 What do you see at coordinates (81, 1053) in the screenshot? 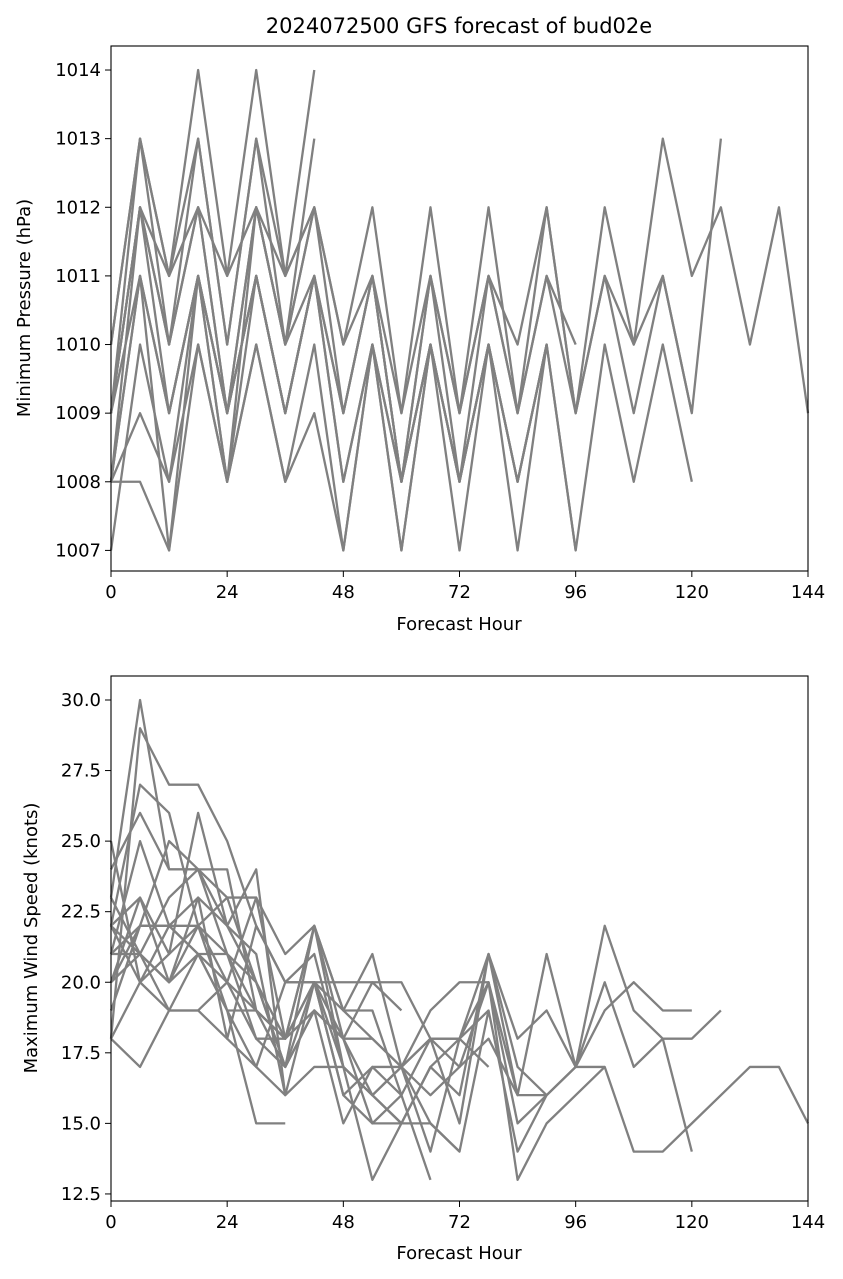
I see `wind-y-tick-label: 17.5` at bounding box center [81, 1053].